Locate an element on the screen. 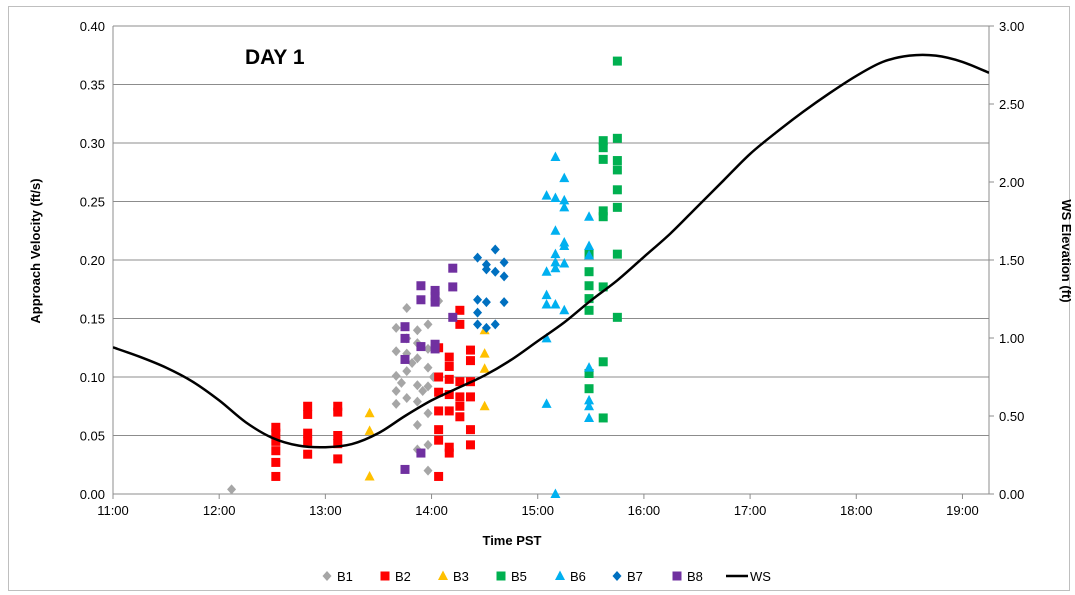  y-tick-label: 0.20 is located at coordinates (92, 260).